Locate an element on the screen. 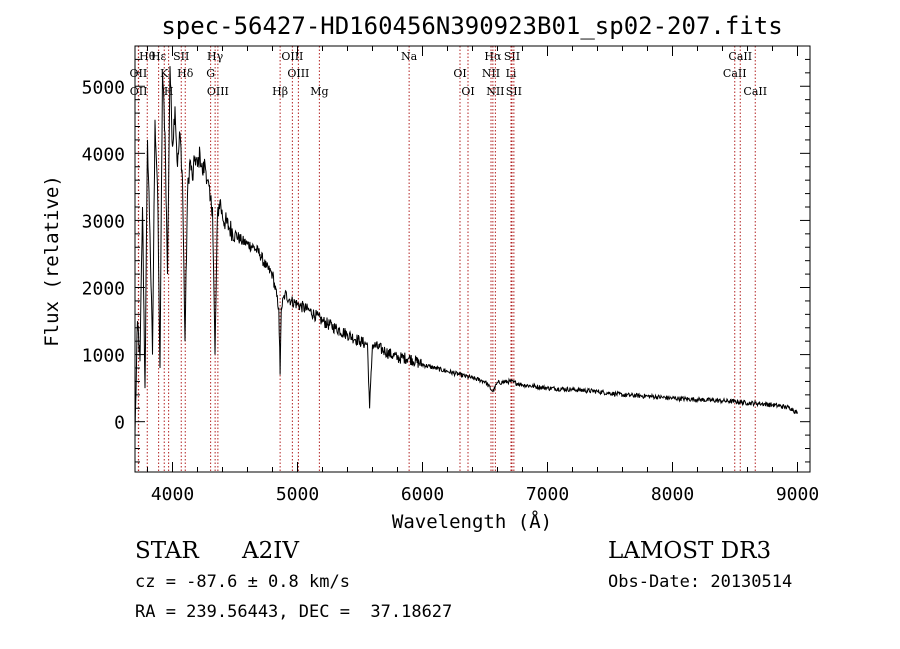 This screenshot has width=900, height=649. line-marker-label-0: Hθ is located at coordinates (147, 56).